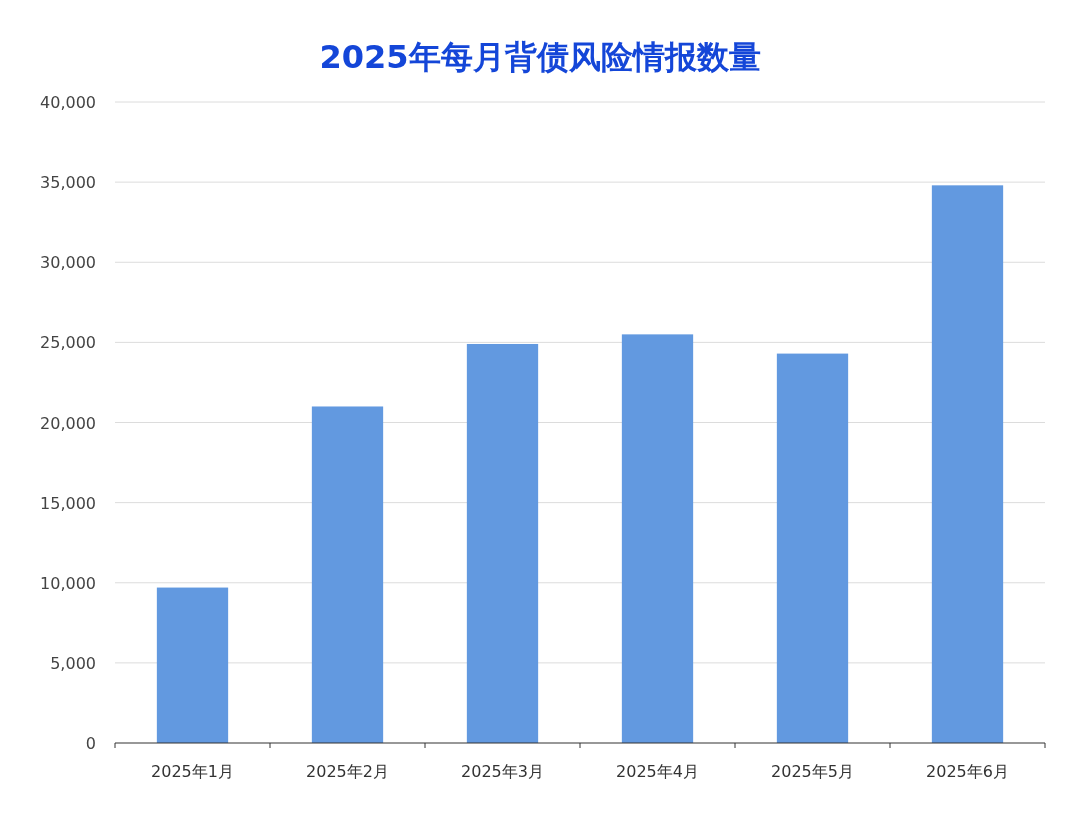 This screenshot has height=815, width=1080. I want to click on y-tick-label: 5,000, so click(73, 663).